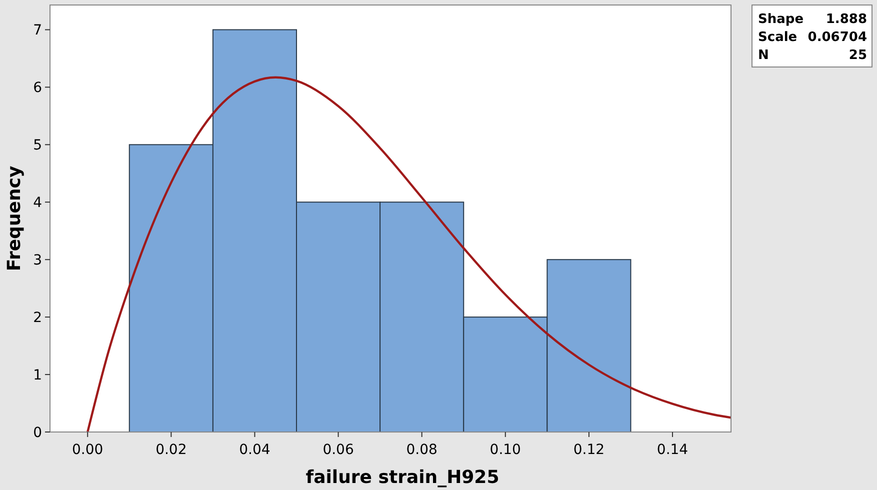 The image size is (877, 490). Describe the element at coordinates (422, 450) in the screenshot. I see `x-tick-label: 0.08` at that location.